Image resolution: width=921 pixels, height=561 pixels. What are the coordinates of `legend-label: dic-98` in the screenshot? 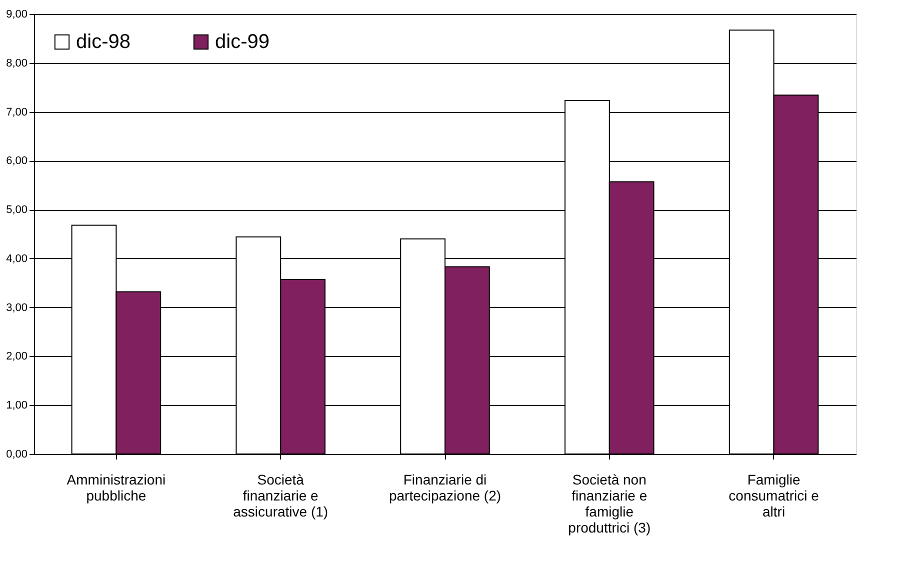 It's located at (103, 42).